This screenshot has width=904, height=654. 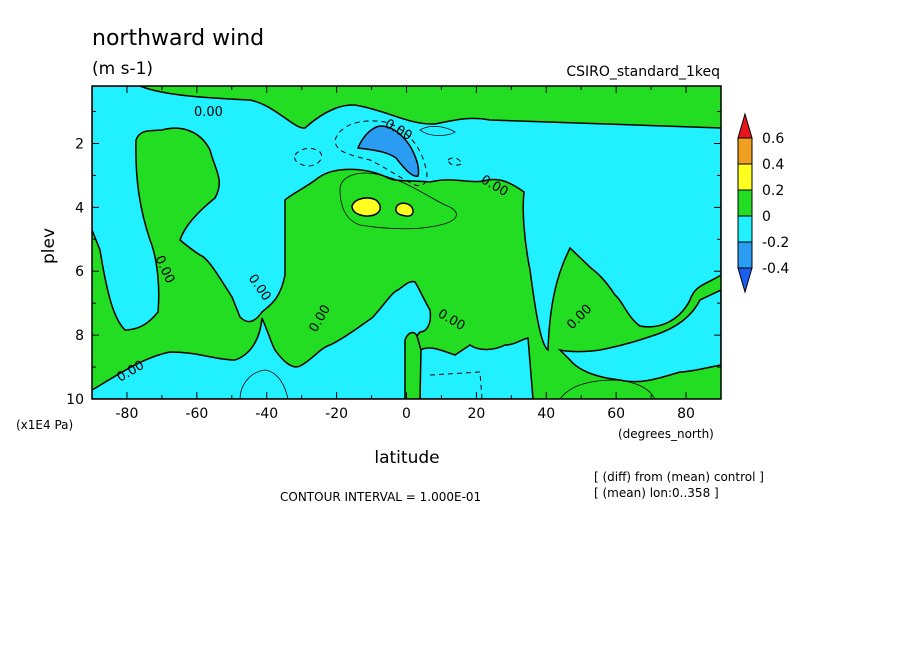 What do you see at coordinates (656, 493) in the screenshot?
I see `note-mean: [ (mean) lon:0..358 ]` at bounding box center [656, 493].